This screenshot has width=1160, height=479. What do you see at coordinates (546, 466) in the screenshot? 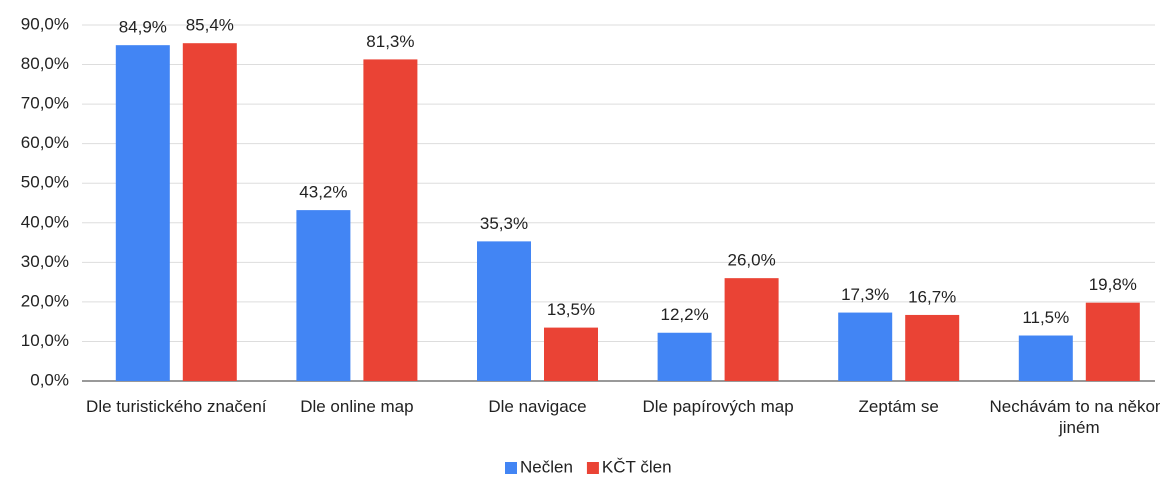
I see `legend-label: Nečlen` at bounding box center [546, 466].